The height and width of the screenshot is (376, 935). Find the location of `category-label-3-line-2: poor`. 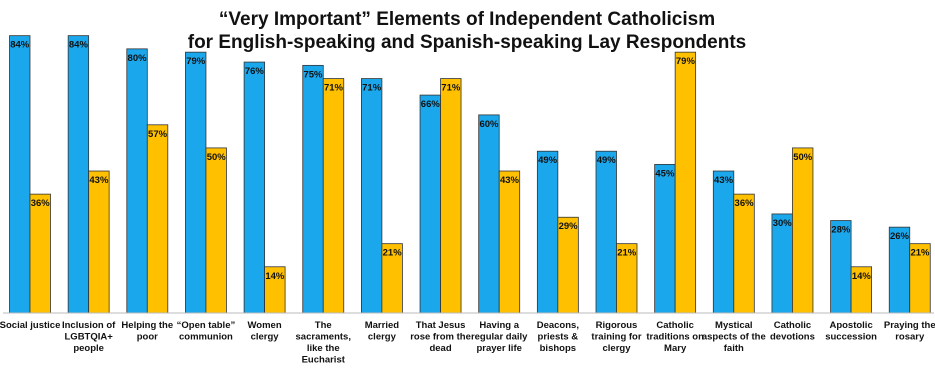

category-label-3-line-2: poor is located at coordinates (147, 337).